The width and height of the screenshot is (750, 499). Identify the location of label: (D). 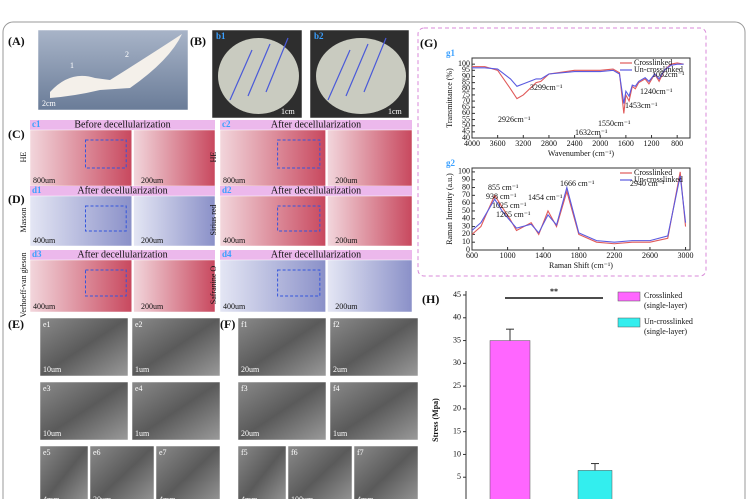
(16, 199).